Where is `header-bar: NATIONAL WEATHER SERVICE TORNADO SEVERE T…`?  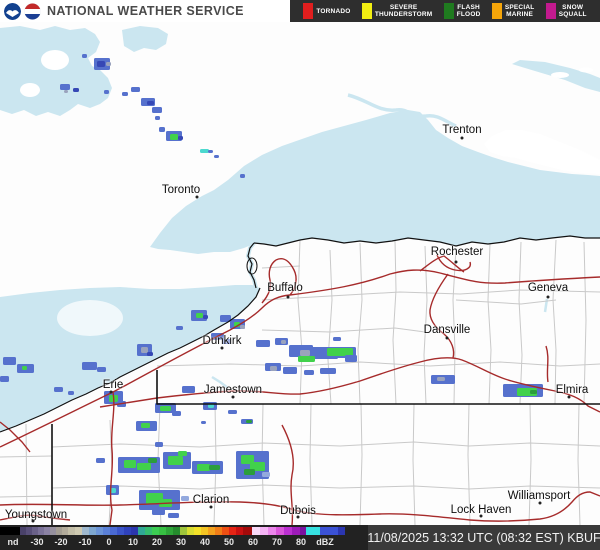 header-bar: NATIONAL WEATHER SERVICE TORNADO SEVERE T… is located at coordinates (300, 11).